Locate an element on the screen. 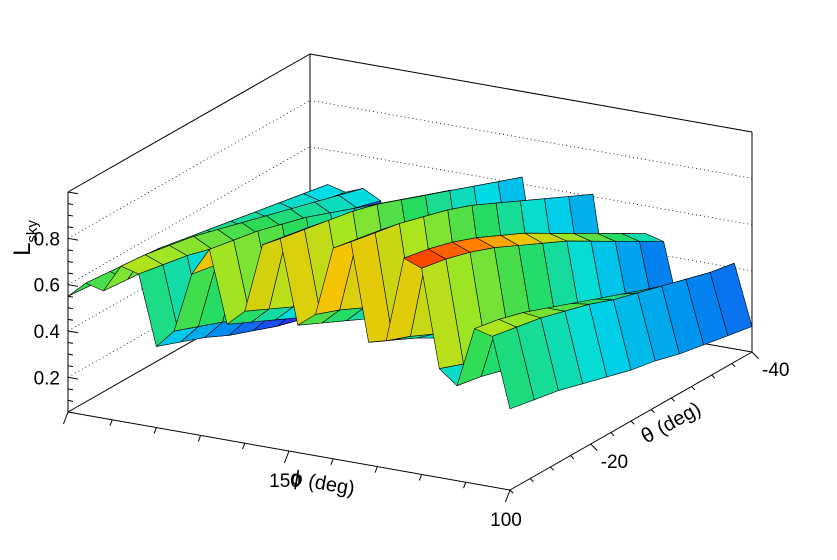 The width and height of the screenshot is (837, 560). y-tick-label: -40 is located at coordinates (775, 370).